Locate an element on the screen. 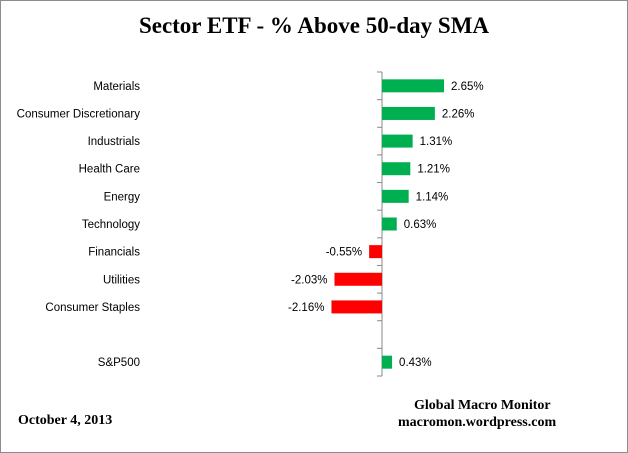 This screenshot has width=628, height=453. chart-title: Sector ETF - % Above 50-day SMA is located at coordinates (314, 25).